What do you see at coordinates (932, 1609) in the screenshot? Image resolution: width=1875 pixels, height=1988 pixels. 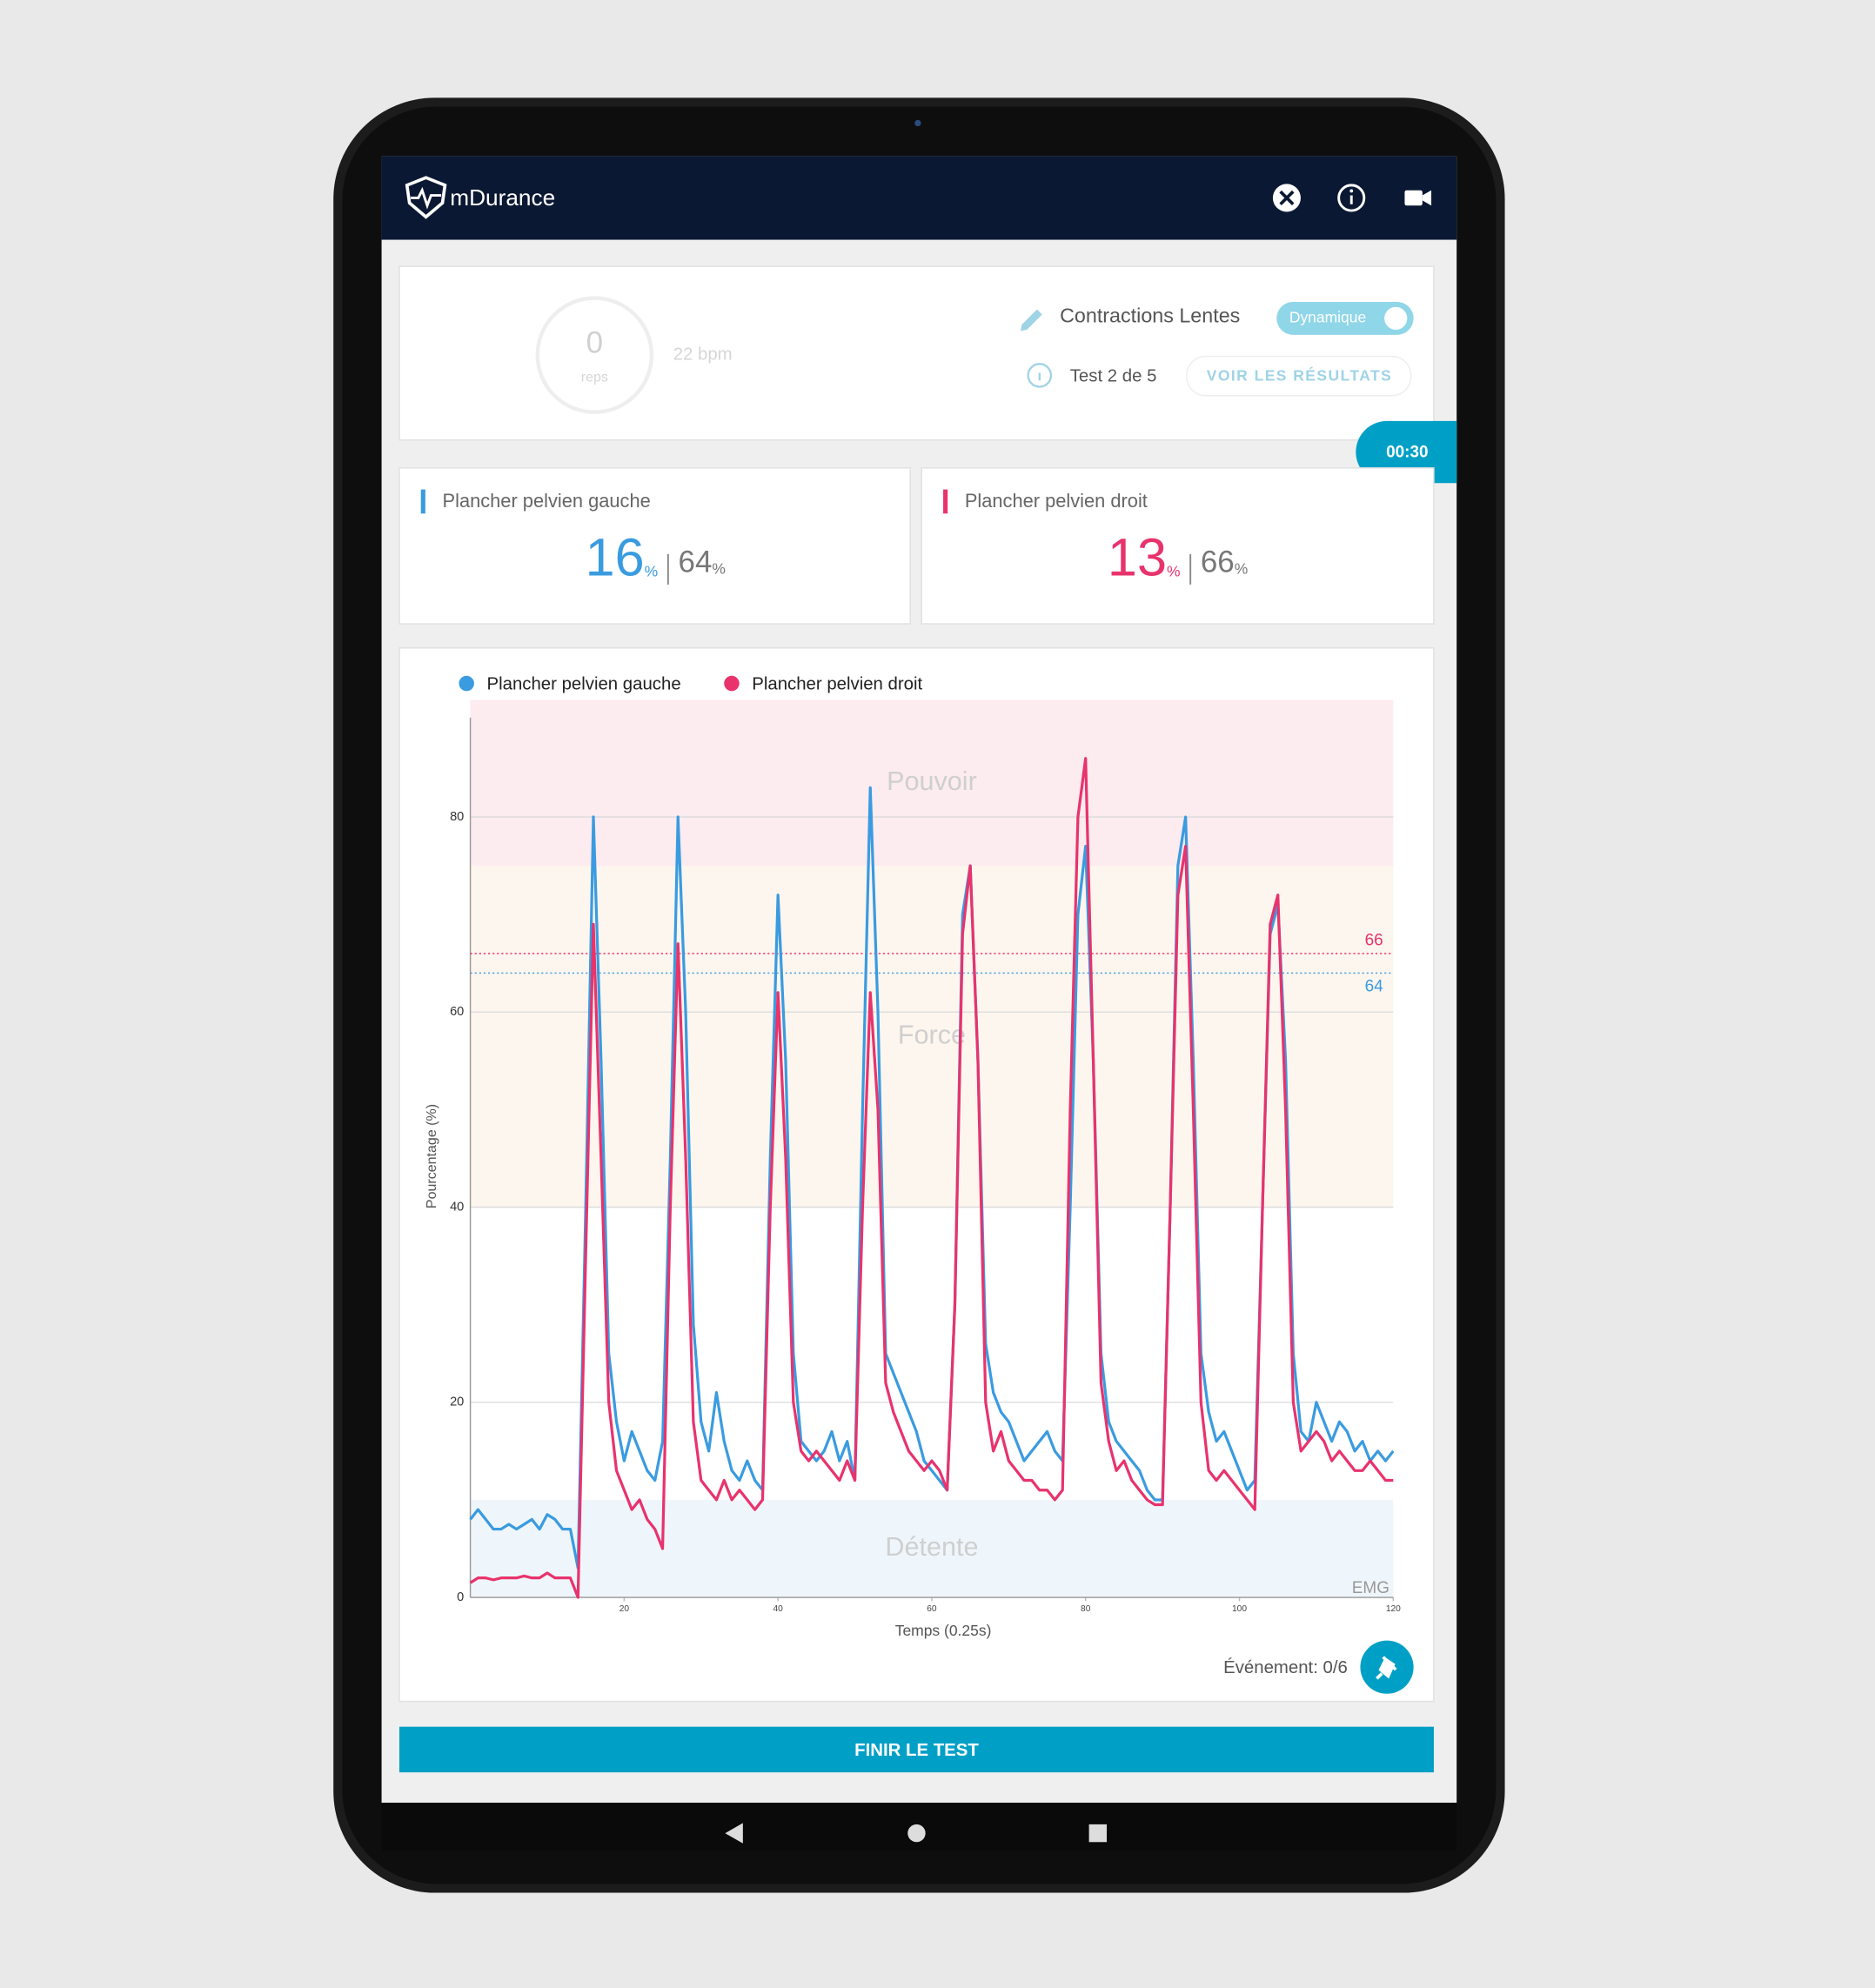 I see `x-tick-label: 60` at bounding box center [932, 1609].